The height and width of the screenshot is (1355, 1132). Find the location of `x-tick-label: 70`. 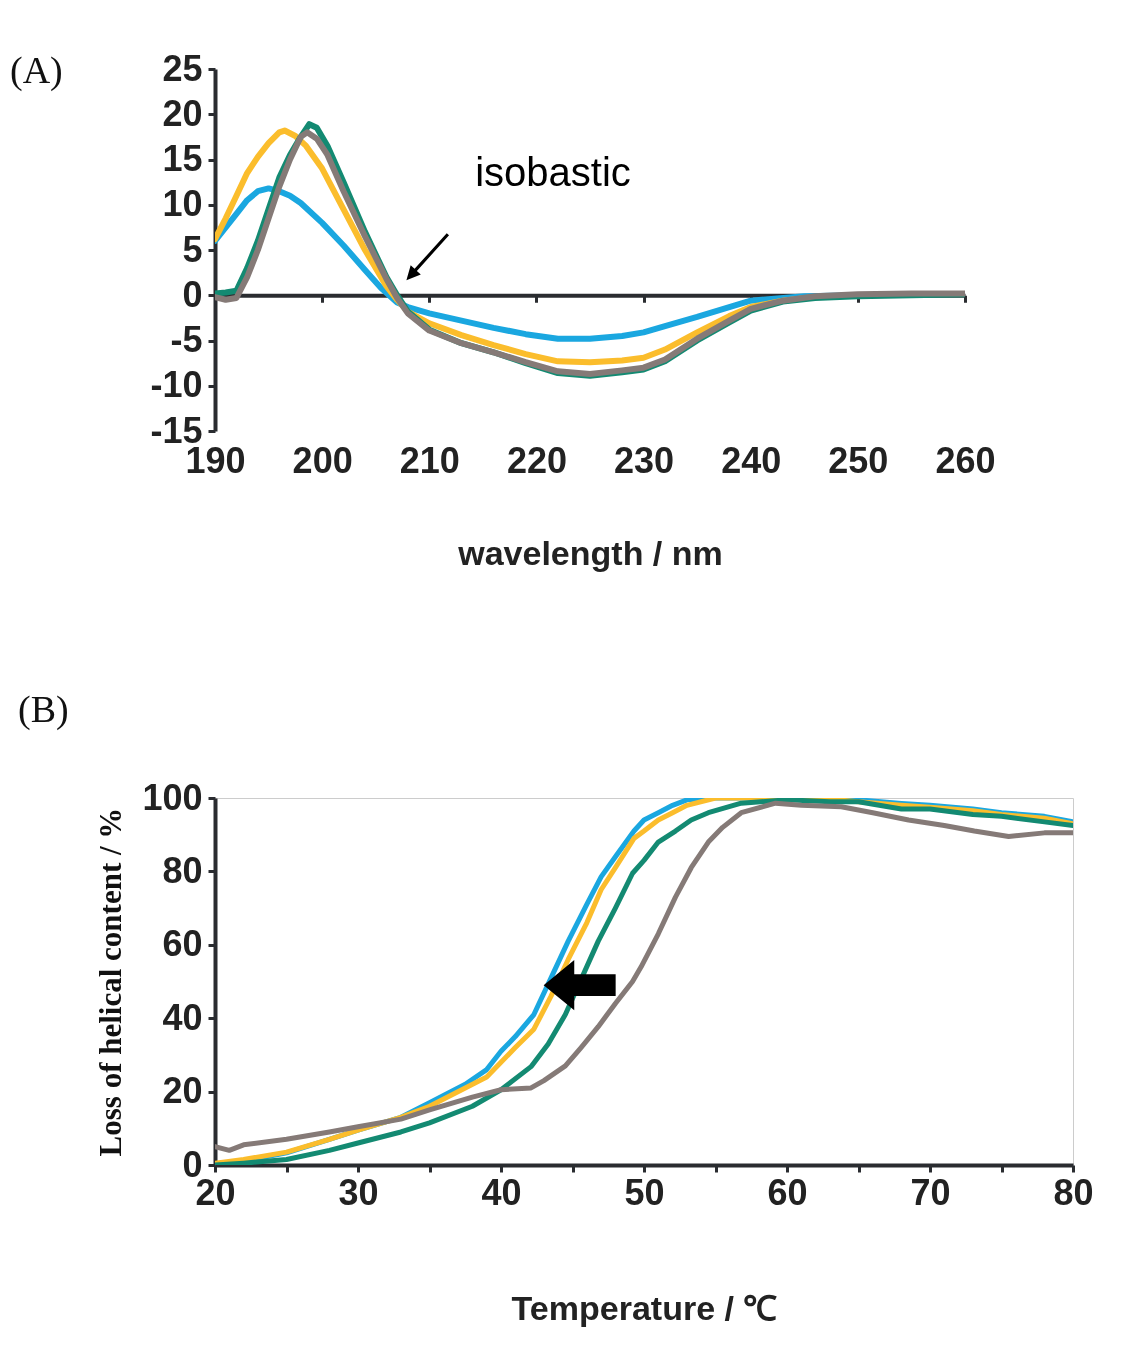

x-tick-label: 70 is located at coordinates (930, 1192).